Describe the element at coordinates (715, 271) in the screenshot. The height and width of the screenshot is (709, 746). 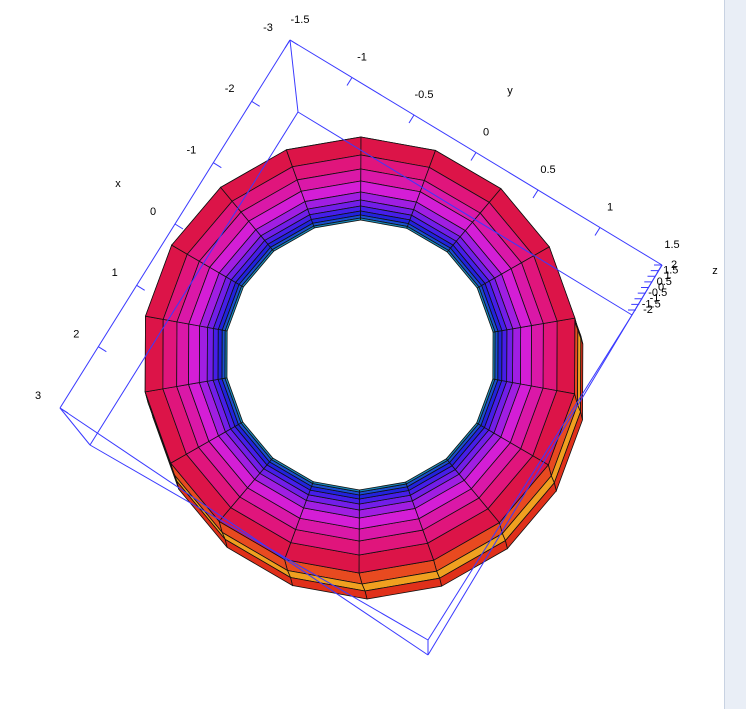
I see `z-axis-label: z` at that location.